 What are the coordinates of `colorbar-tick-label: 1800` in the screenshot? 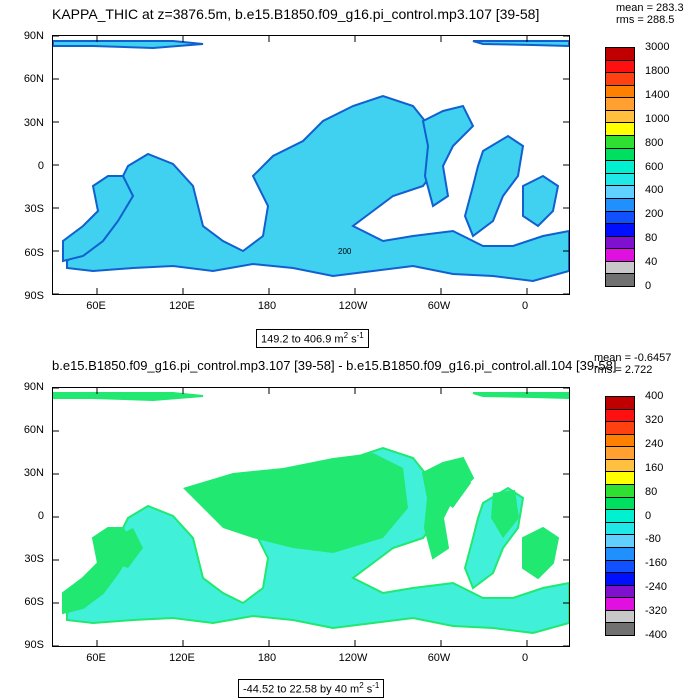 It's located at (657, 70).